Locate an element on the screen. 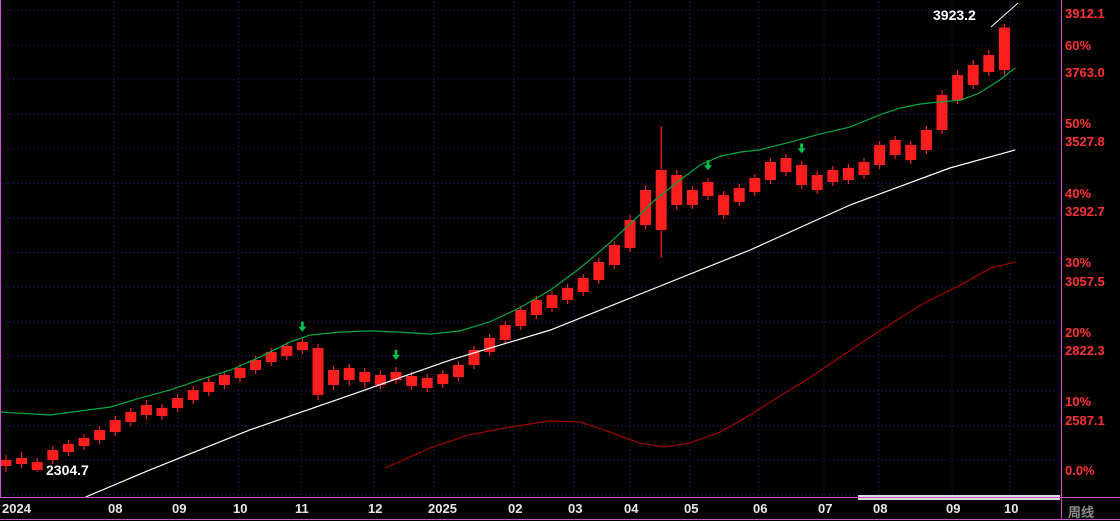  price-axis-label: 3057.5 is located at coordinates (1085, 281).